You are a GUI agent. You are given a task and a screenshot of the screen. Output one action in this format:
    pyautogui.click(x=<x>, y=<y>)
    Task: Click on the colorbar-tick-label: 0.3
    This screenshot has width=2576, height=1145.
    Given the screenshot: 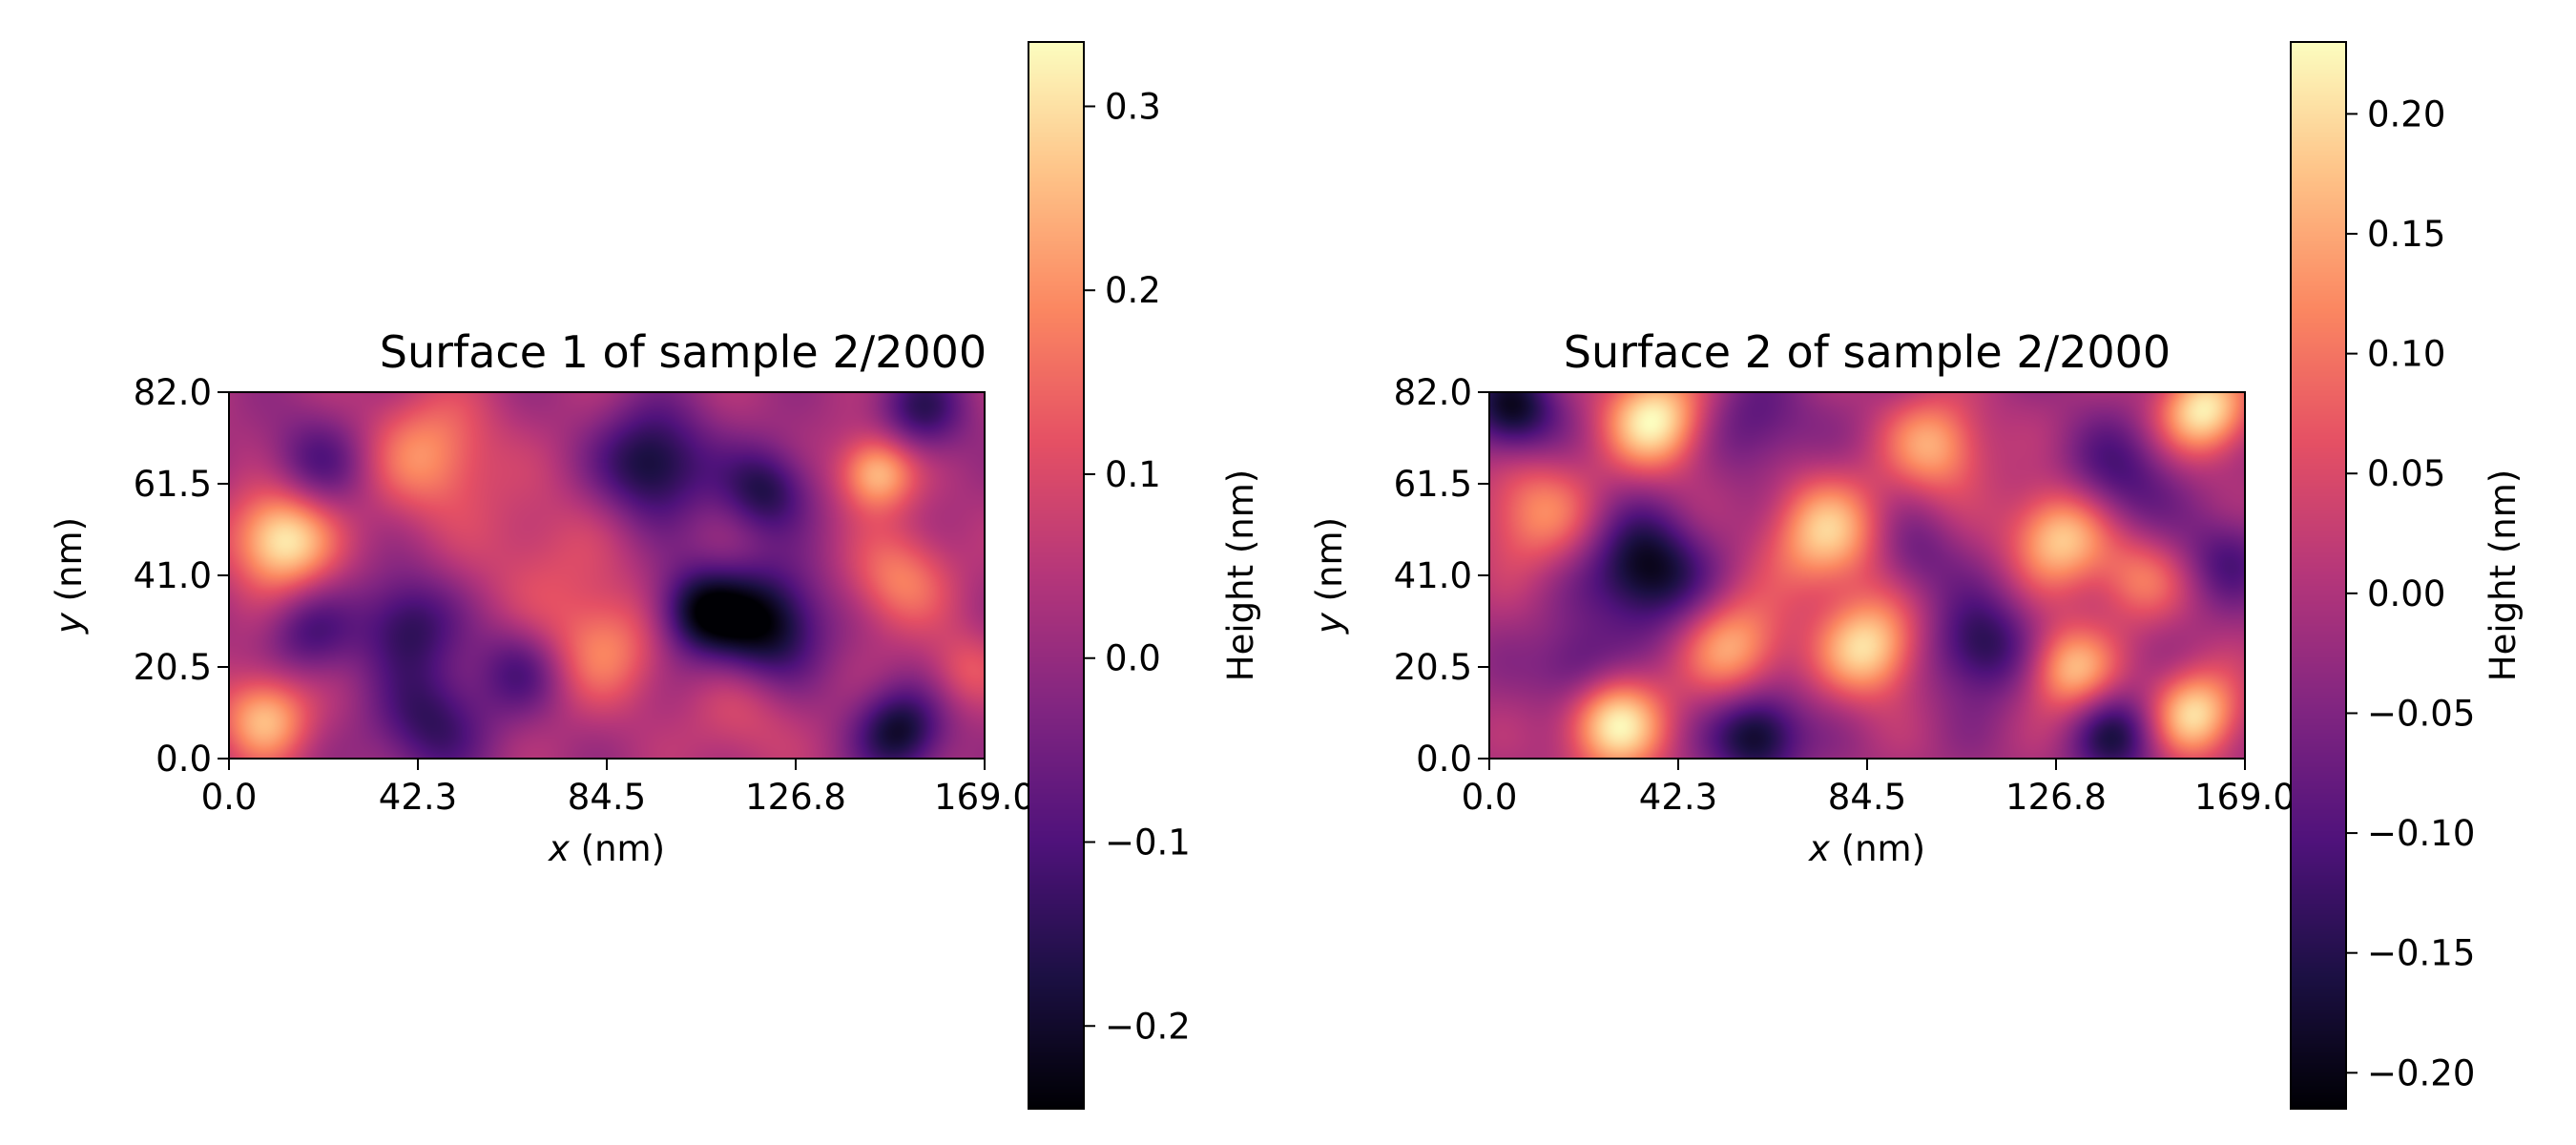 What is the action you would take?
    pyautogui.click(x=1133, y=106)
    